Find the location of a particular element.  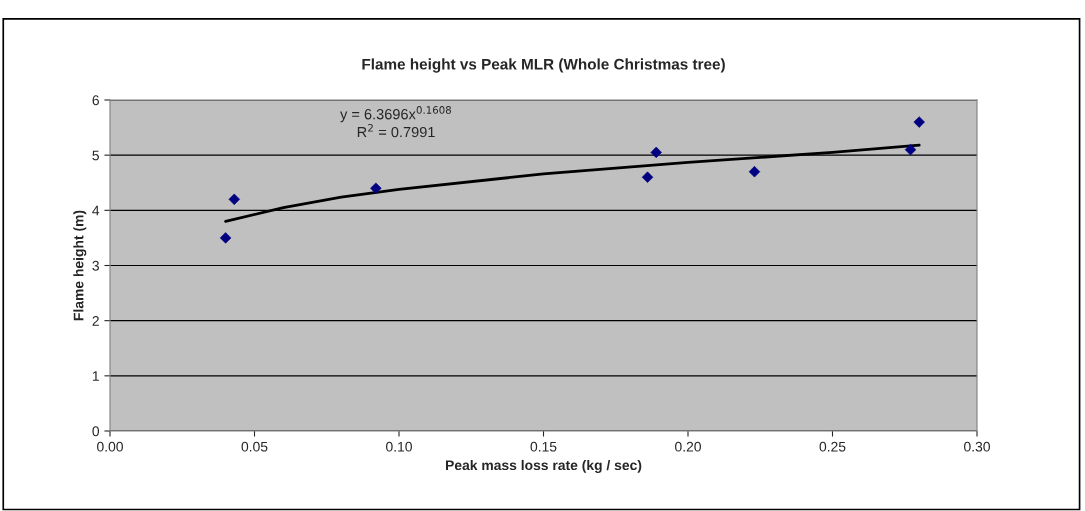

x-tick-label: 0.00 is located at coordinates (110, 446).